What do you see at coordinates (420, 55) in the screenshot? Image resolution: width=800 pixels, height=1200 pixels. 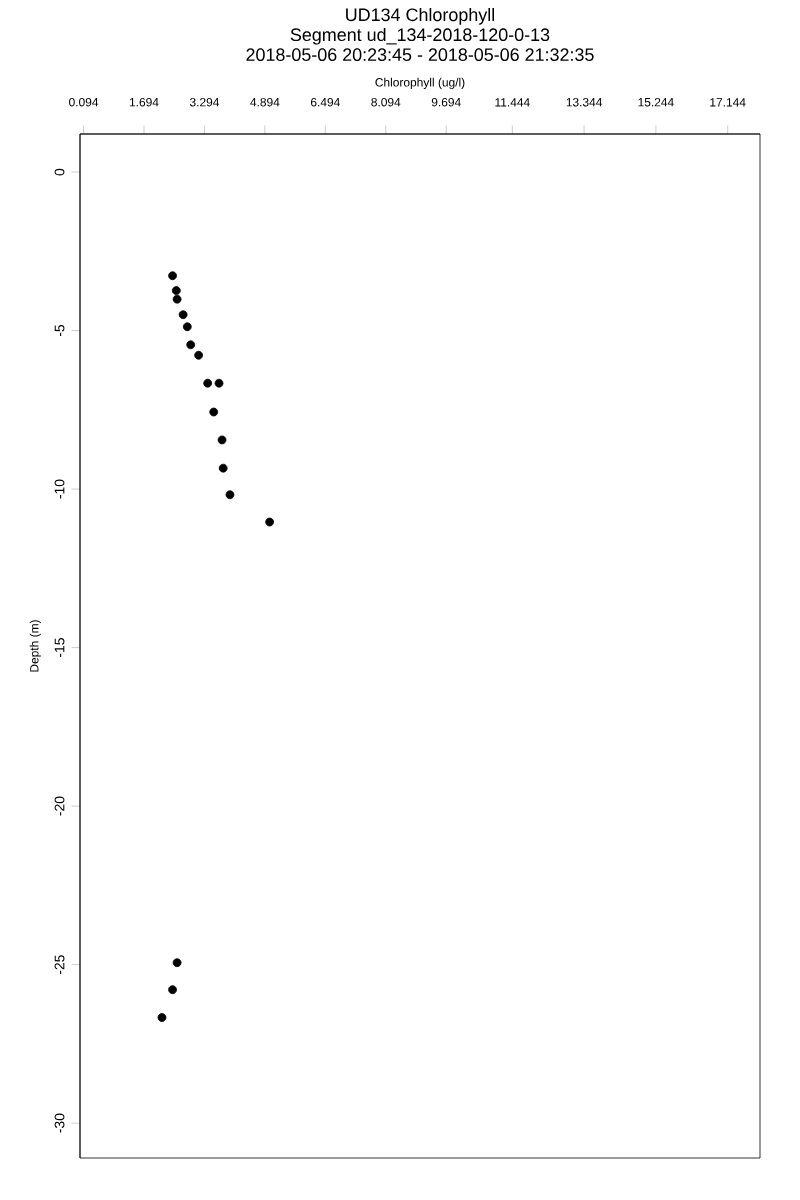 I see `text: 2018-05-06 20:23:45 - 2018-05-06 21:32:35` at bounding box center [420, 55].